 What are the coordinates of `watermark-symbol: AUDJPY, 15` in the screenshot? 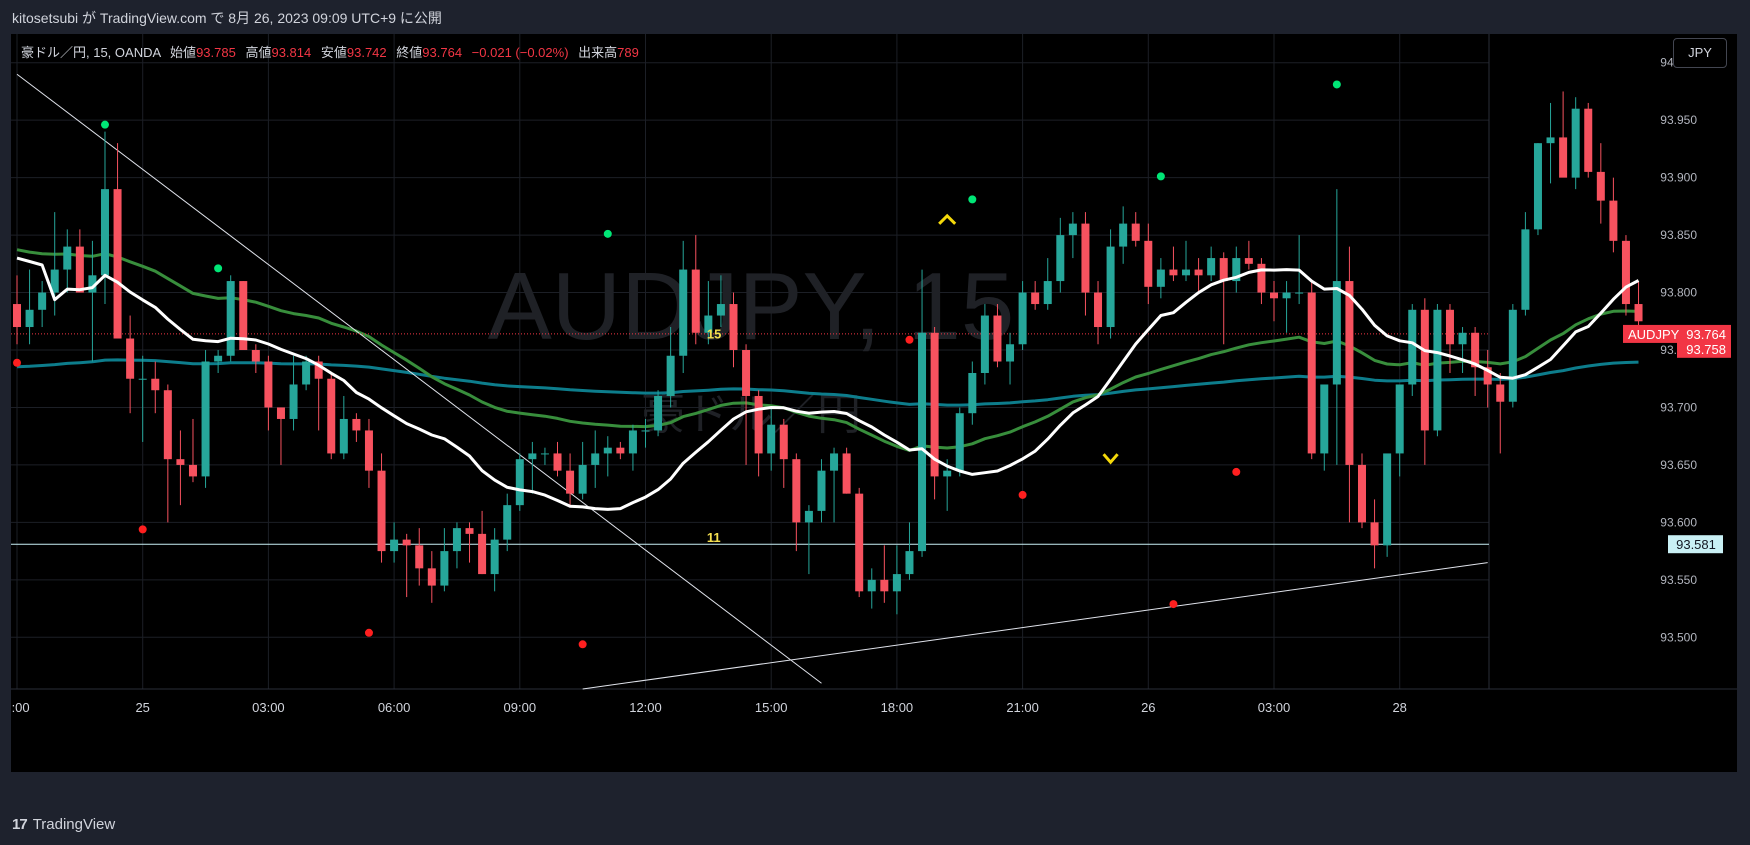 It's located at (751, 306).